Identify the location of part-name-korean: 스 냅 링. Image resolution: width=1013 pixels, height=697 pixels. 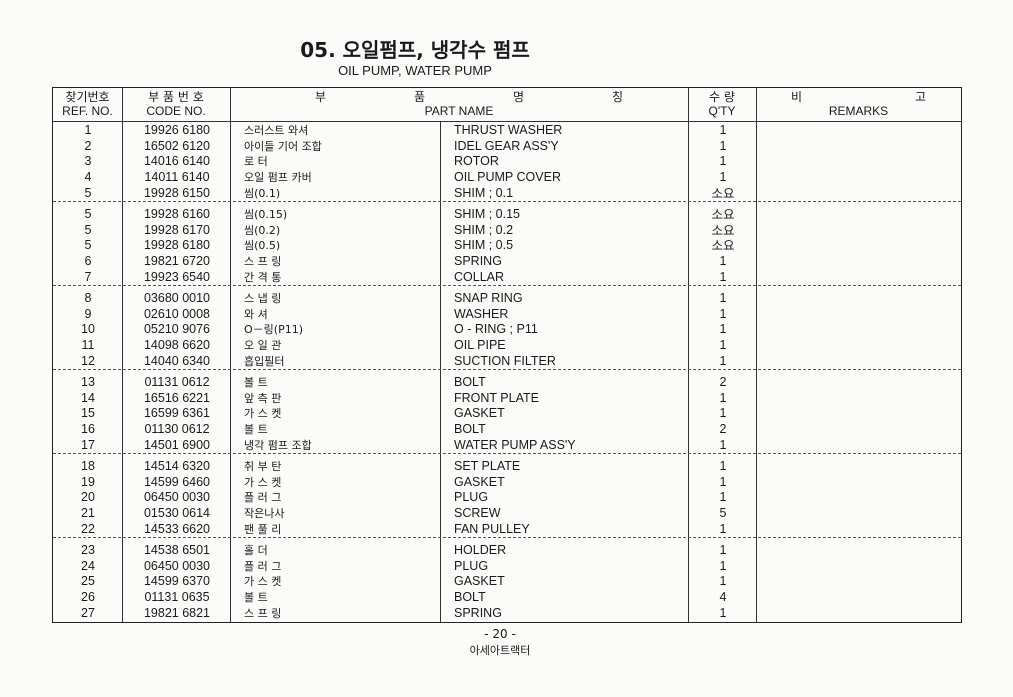
(263, 298).